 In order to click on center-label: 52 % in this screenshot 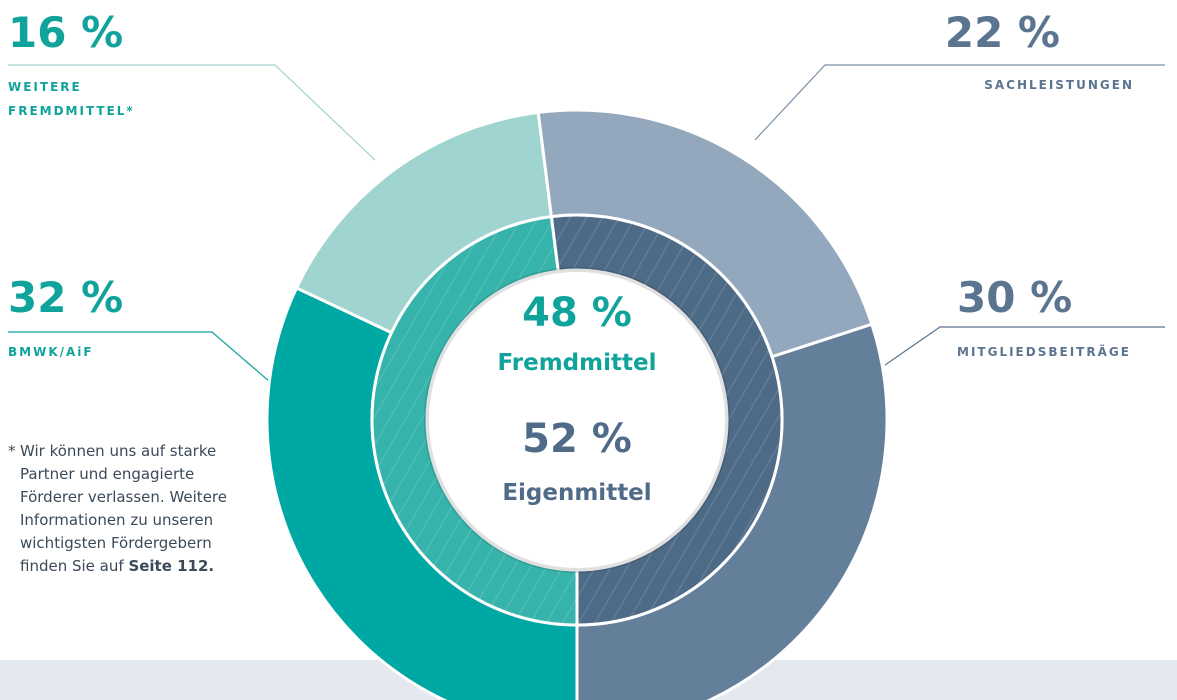, I will do `click(577, 439)`.